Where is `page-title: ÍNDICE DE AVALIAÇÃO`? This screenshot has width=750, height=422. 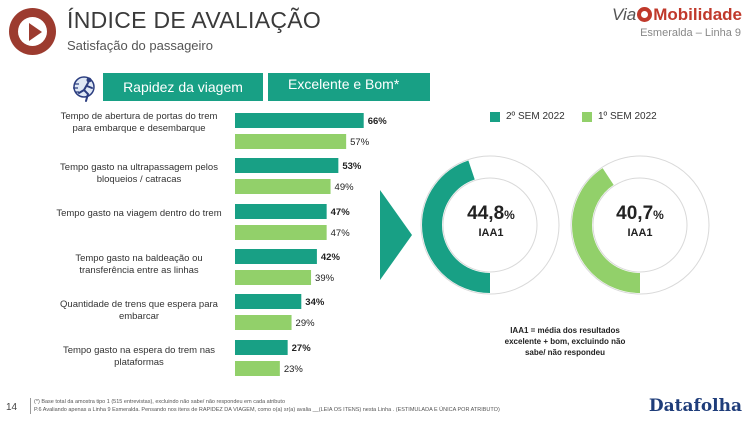 page-title: ÍNDICE DE AVALIAÇÃO is located at coordinates (194, 20).